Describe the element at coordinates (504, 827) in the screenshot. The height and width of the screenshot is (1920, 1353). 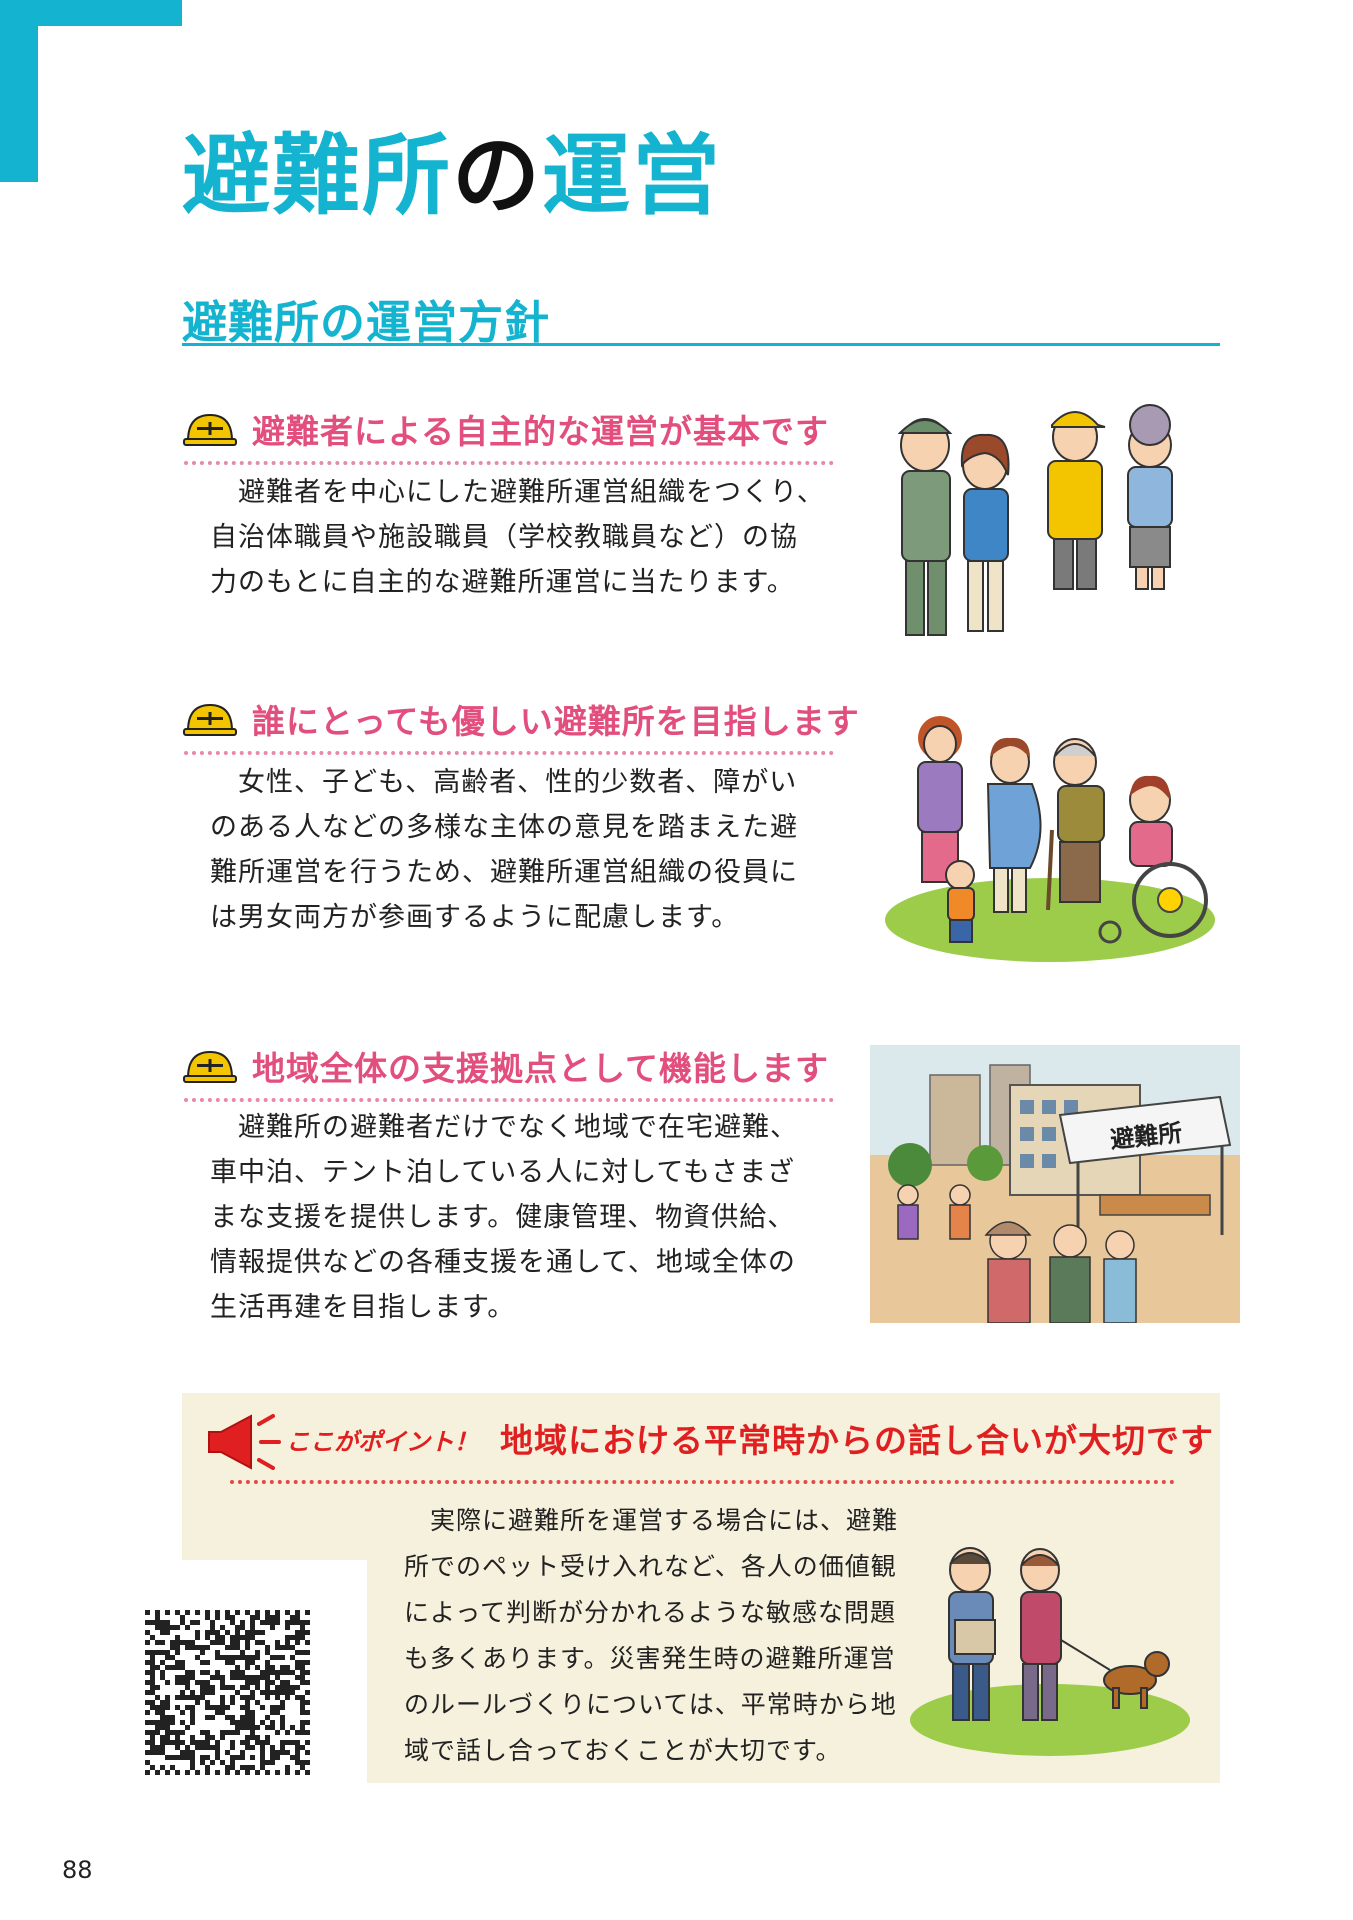
I see `body-line: のある人などの多様な主体の意見を踏まえた避` at that location.